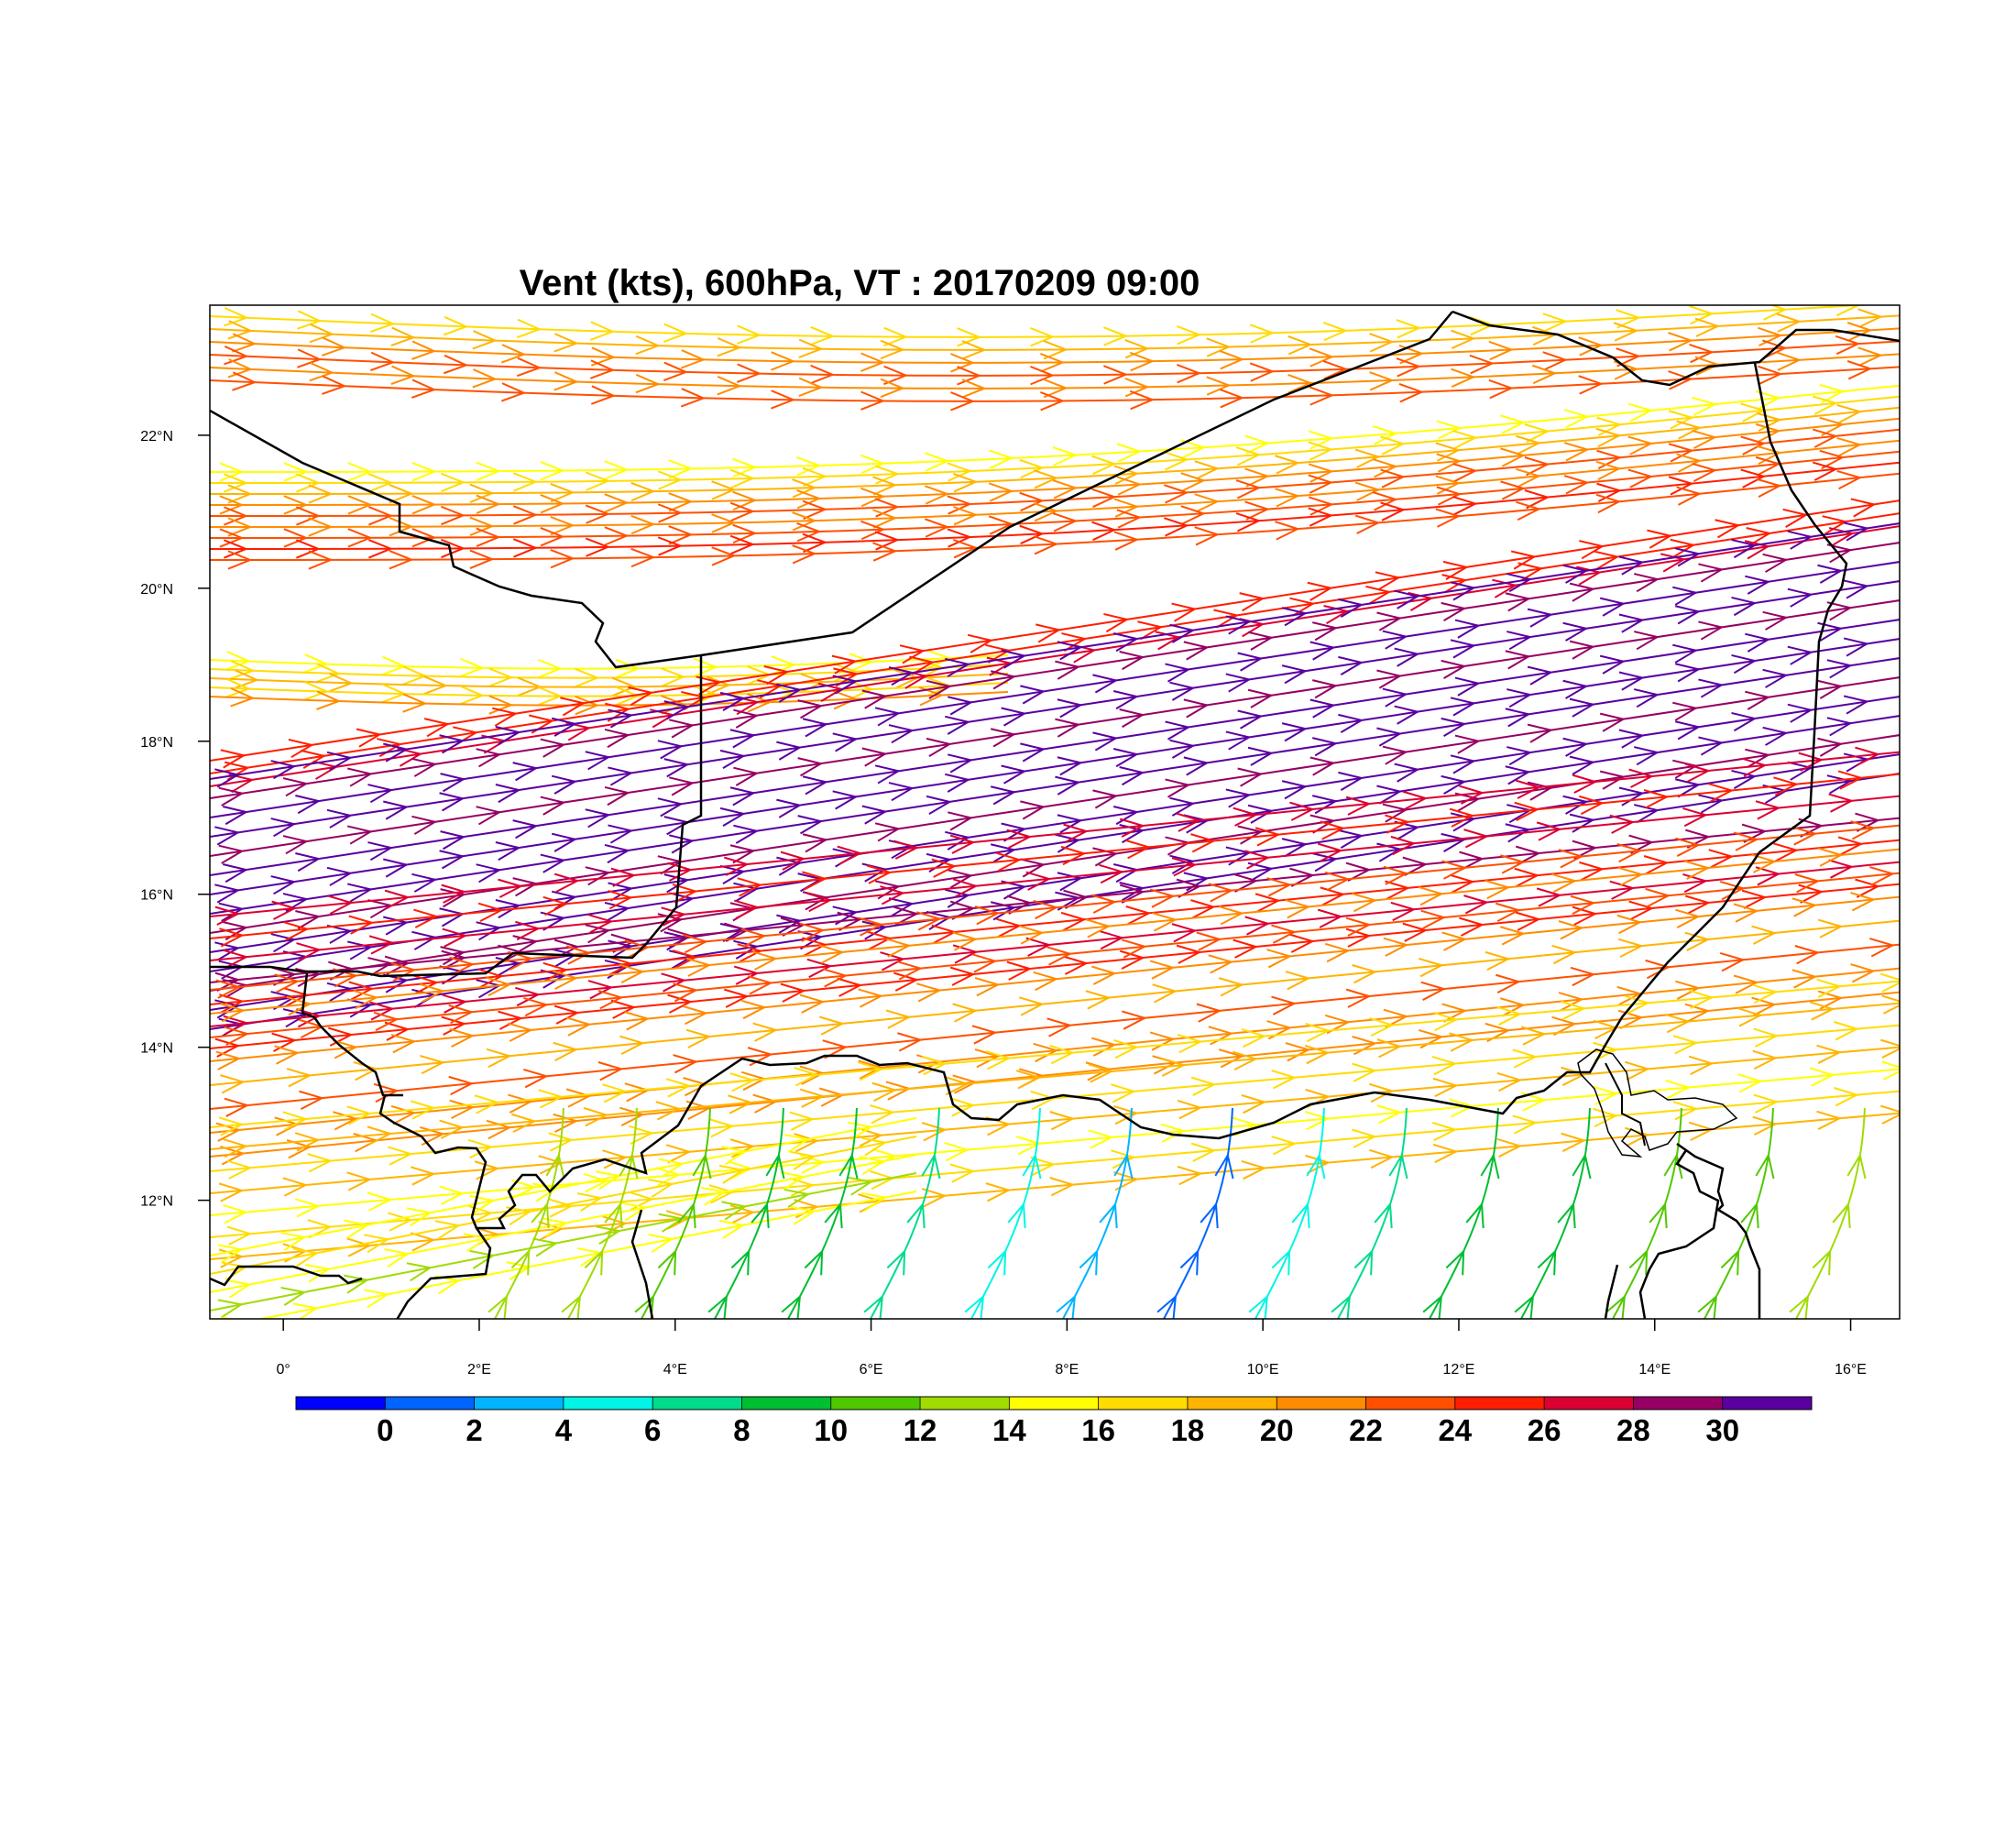 The height and width of the screenshot is (1833, 2016). I want to click on colorbar-box, so click(1054, 1403).